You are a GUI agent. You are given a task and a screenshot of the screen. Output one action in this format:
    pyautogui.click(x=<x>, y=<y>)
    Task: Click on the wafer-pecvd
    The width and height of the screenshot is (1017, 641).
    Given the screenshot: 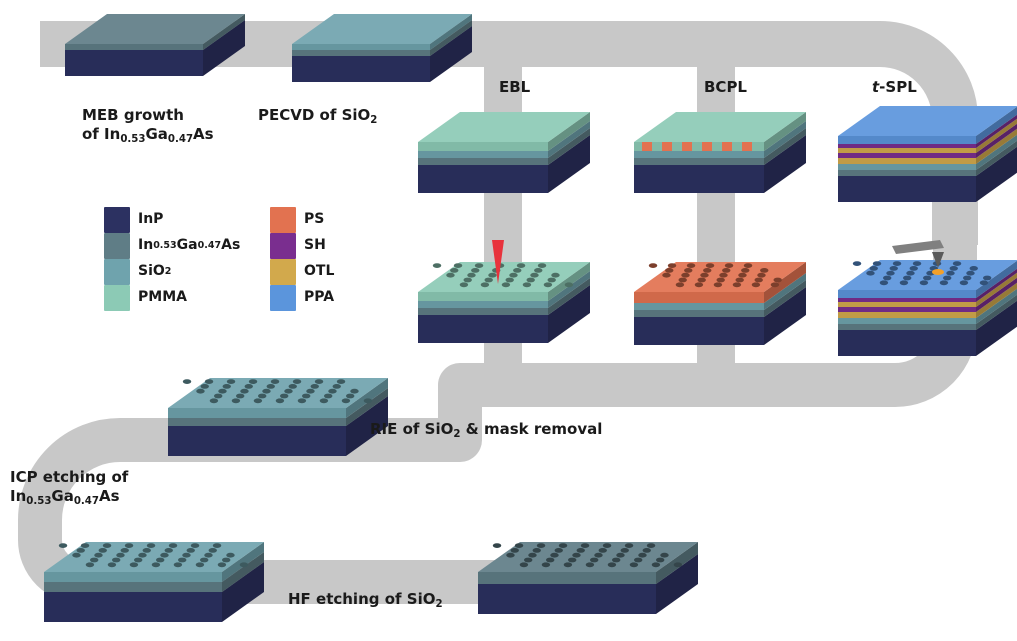 What is the action you would take?
    pyautogui.click(x=382, y=48)
    